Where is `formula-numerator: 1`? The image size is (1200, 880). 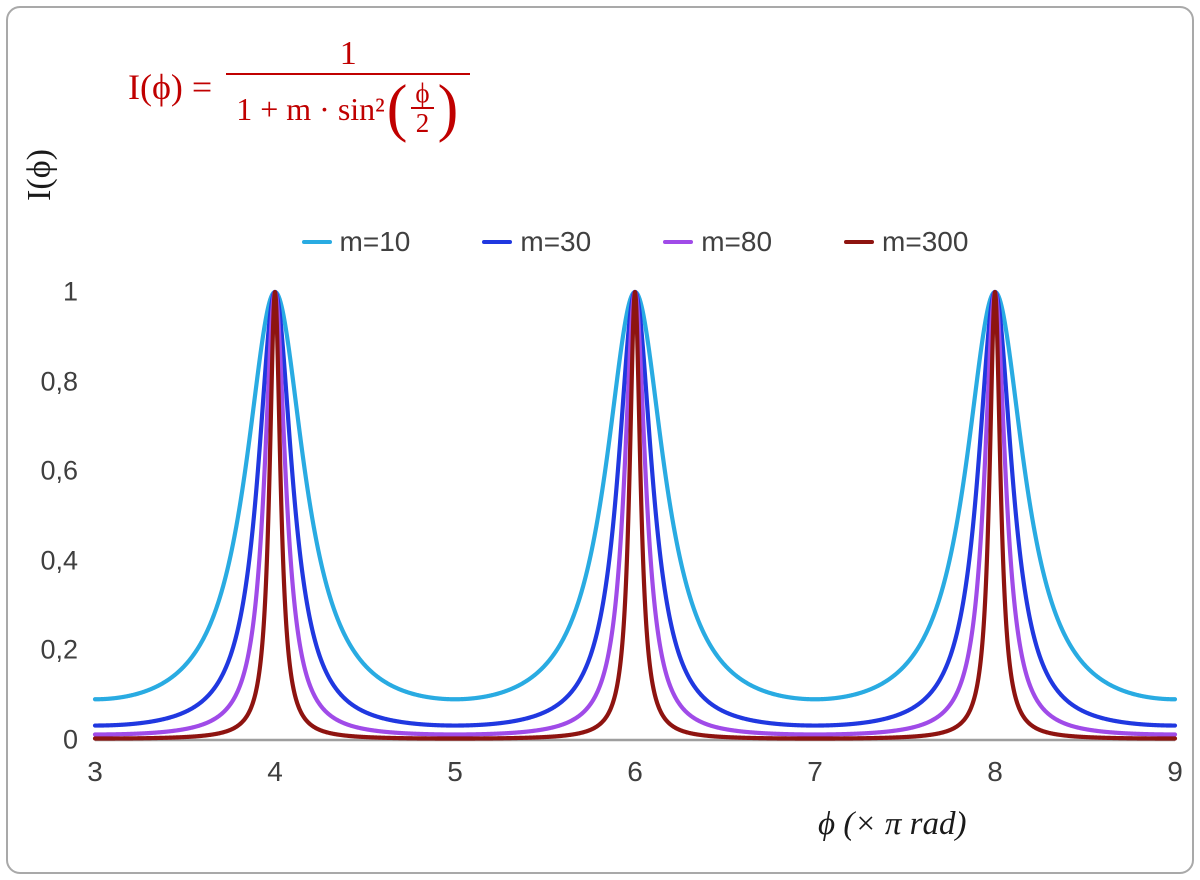
formula-numerator: 1 is located at coordinates (348, 53).